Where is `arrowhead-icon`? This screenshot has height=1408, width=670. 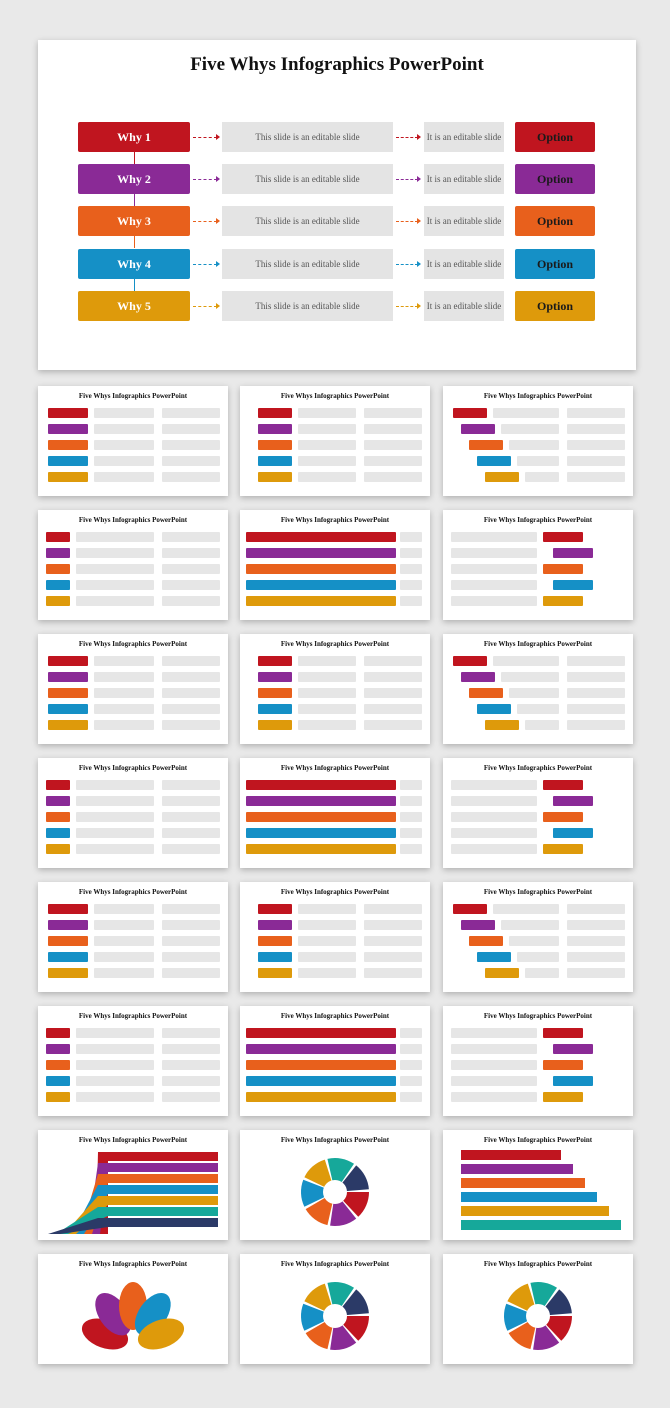
arrowhead-icon is located at coordinates (218, 179).